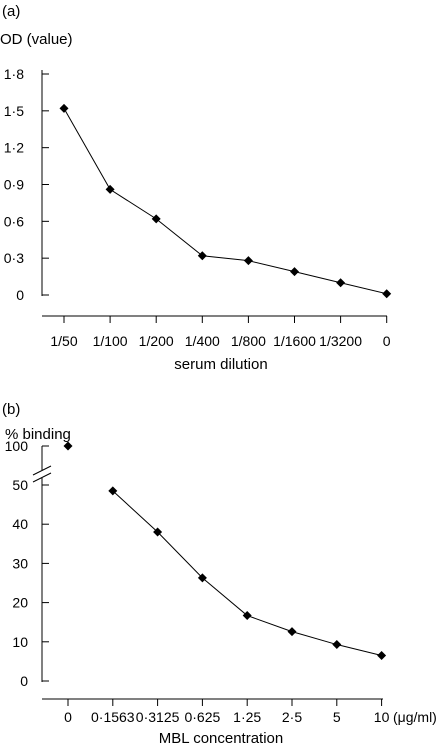  Describe the element at coordinates (14, 258) in the screenshot. I see `chart-a-y-tick-label: 0·3` at that location.